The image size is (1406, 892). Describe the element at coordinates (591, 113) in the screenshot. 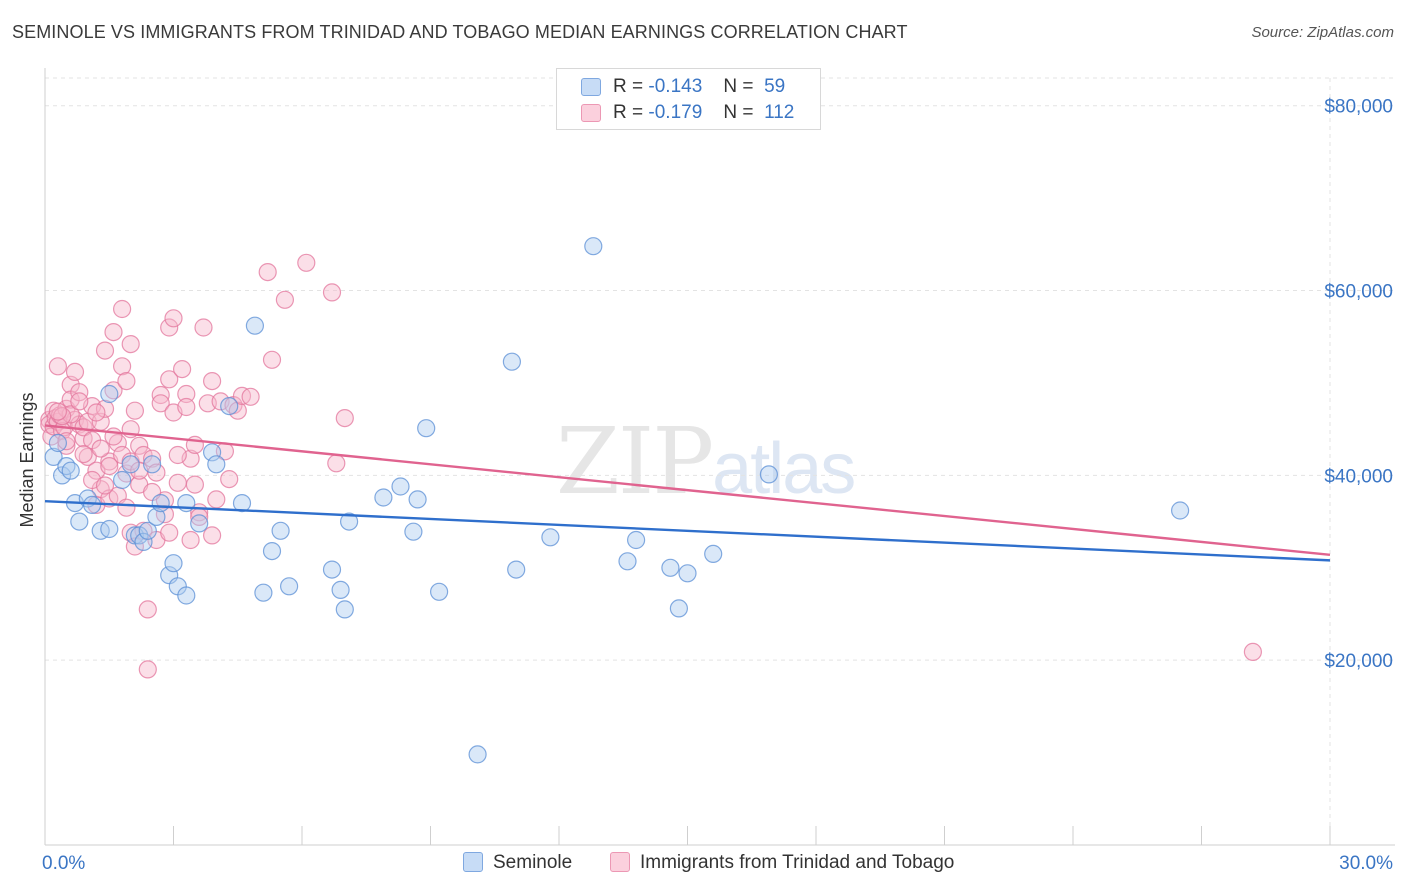

I see `legend-swatch-trinidad` at that location.